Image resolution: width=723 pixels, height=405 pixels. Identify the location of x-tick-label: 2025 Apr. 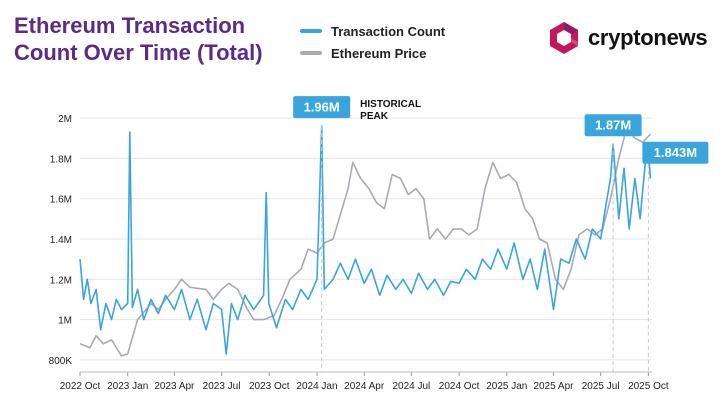
(553, 386).